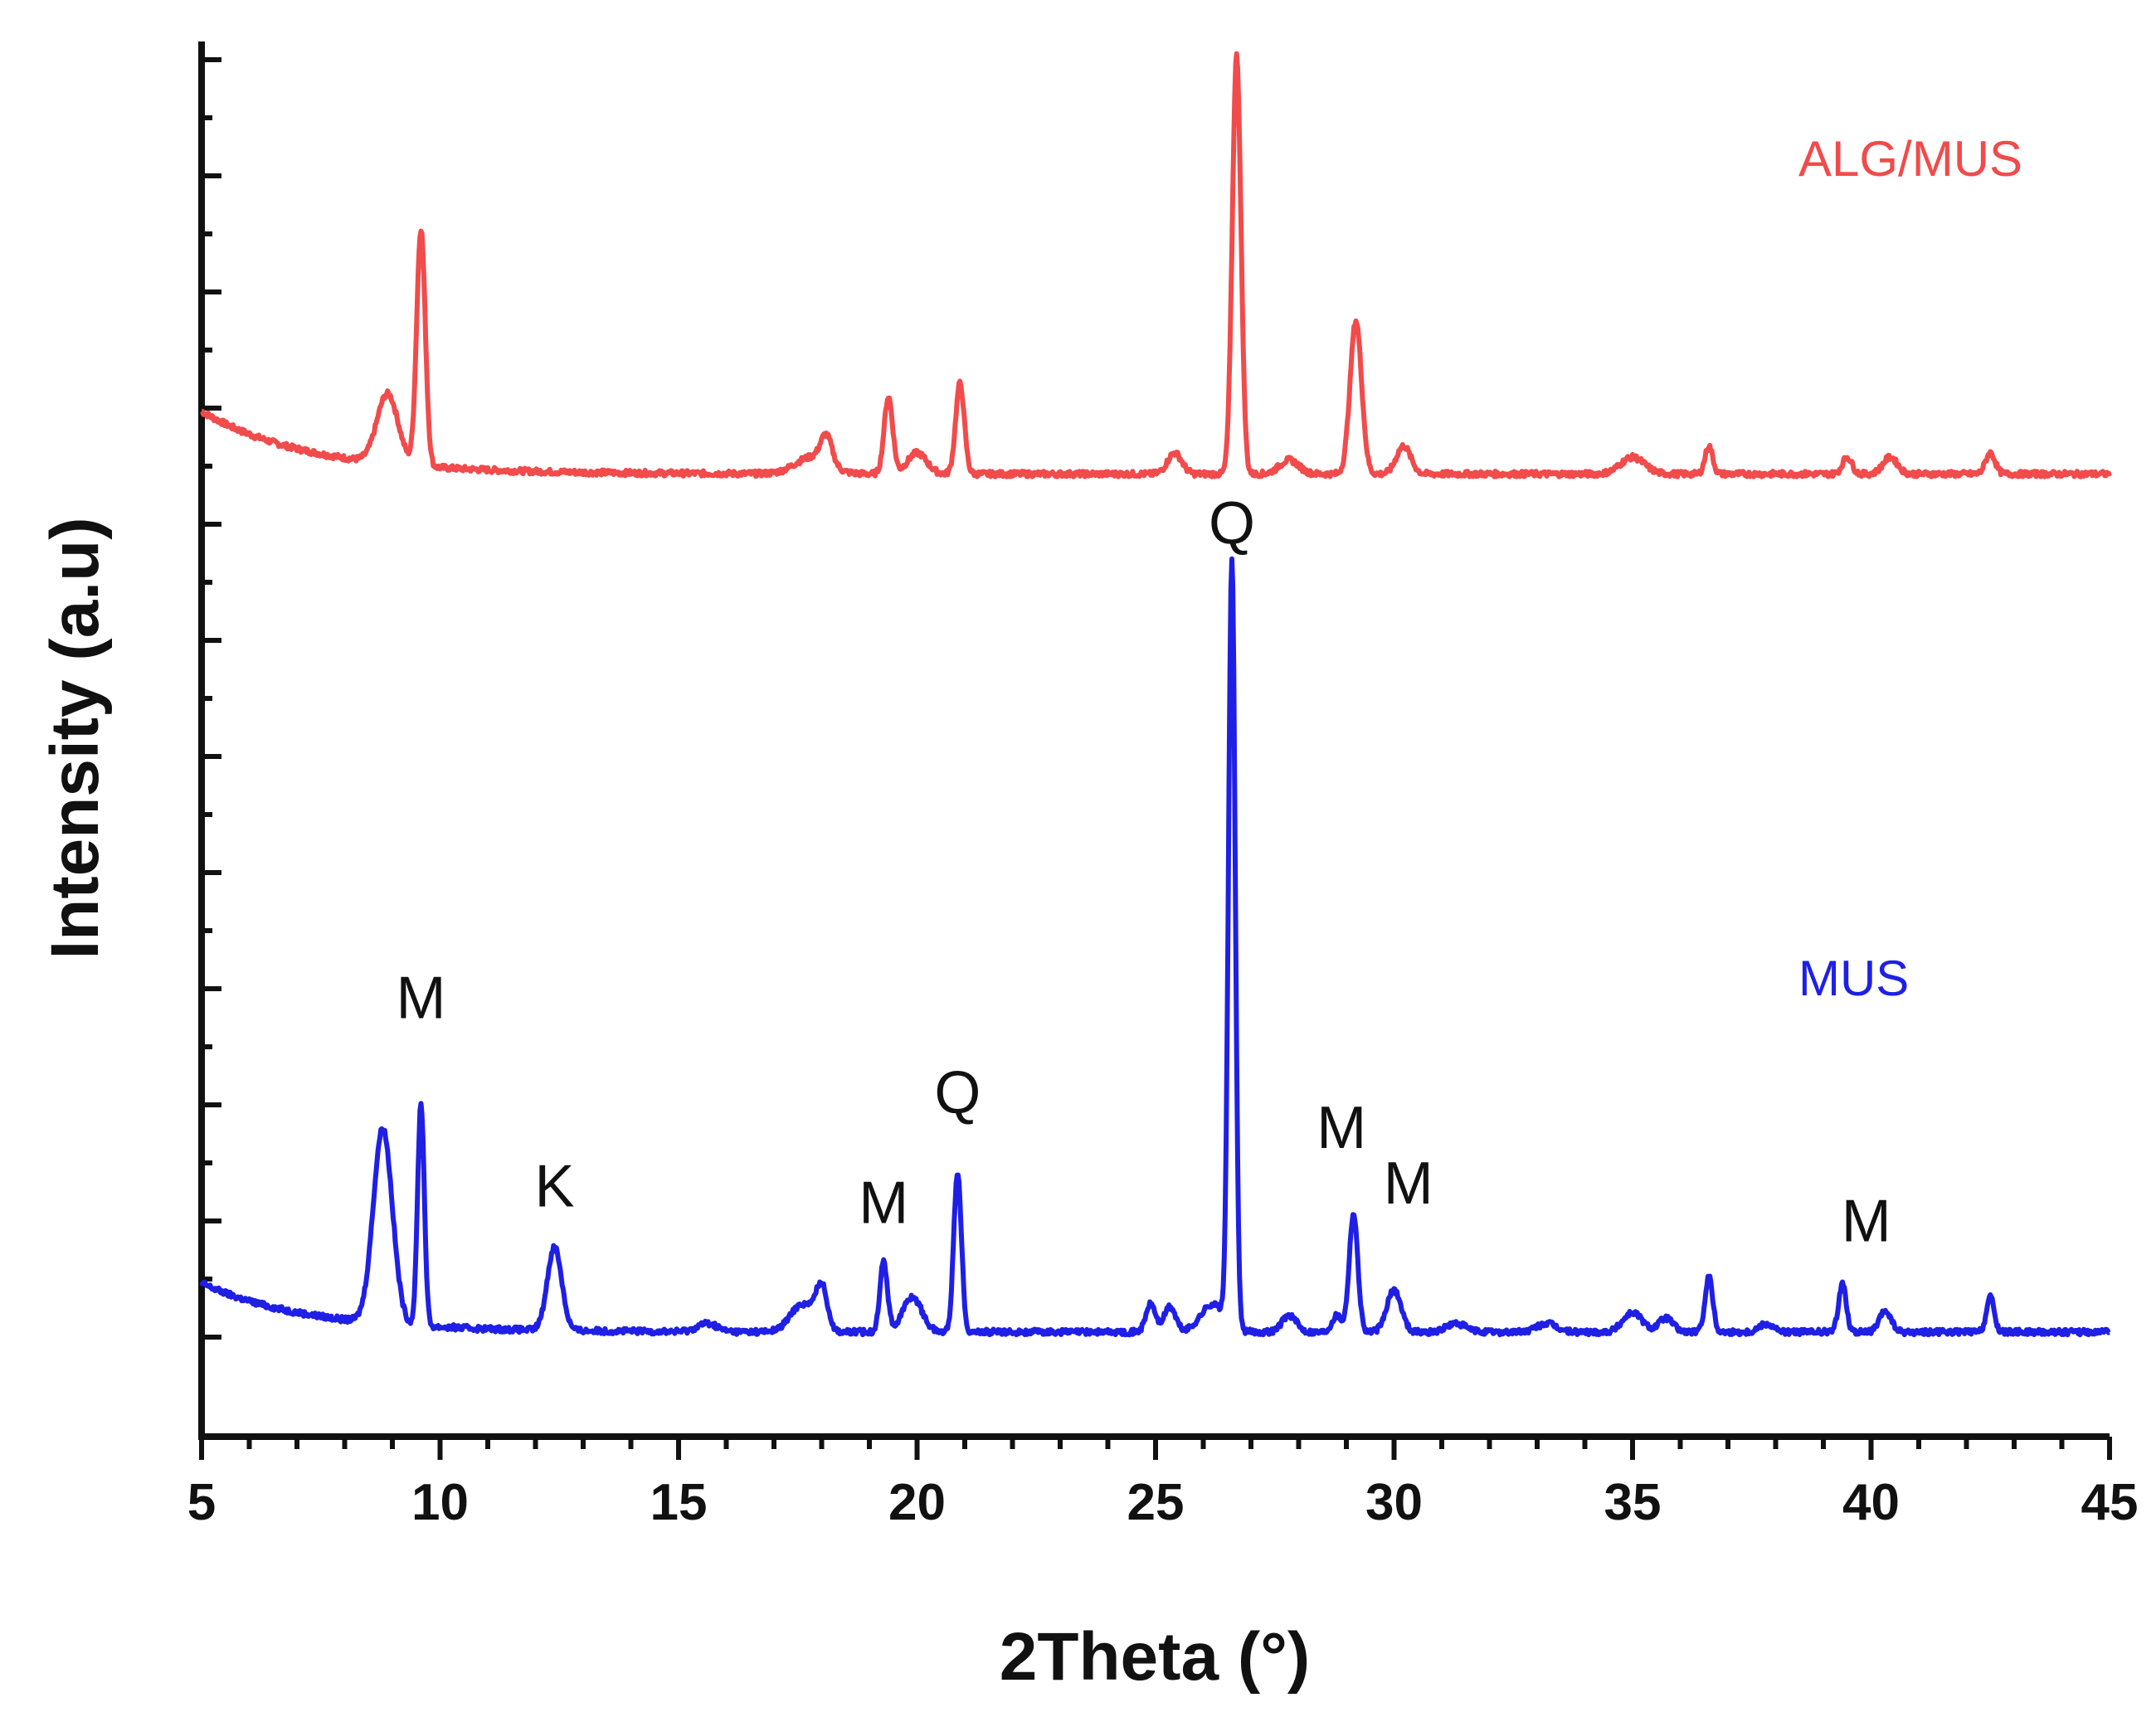  I want to click on x-tick-label: 5, so click(201, 1502).